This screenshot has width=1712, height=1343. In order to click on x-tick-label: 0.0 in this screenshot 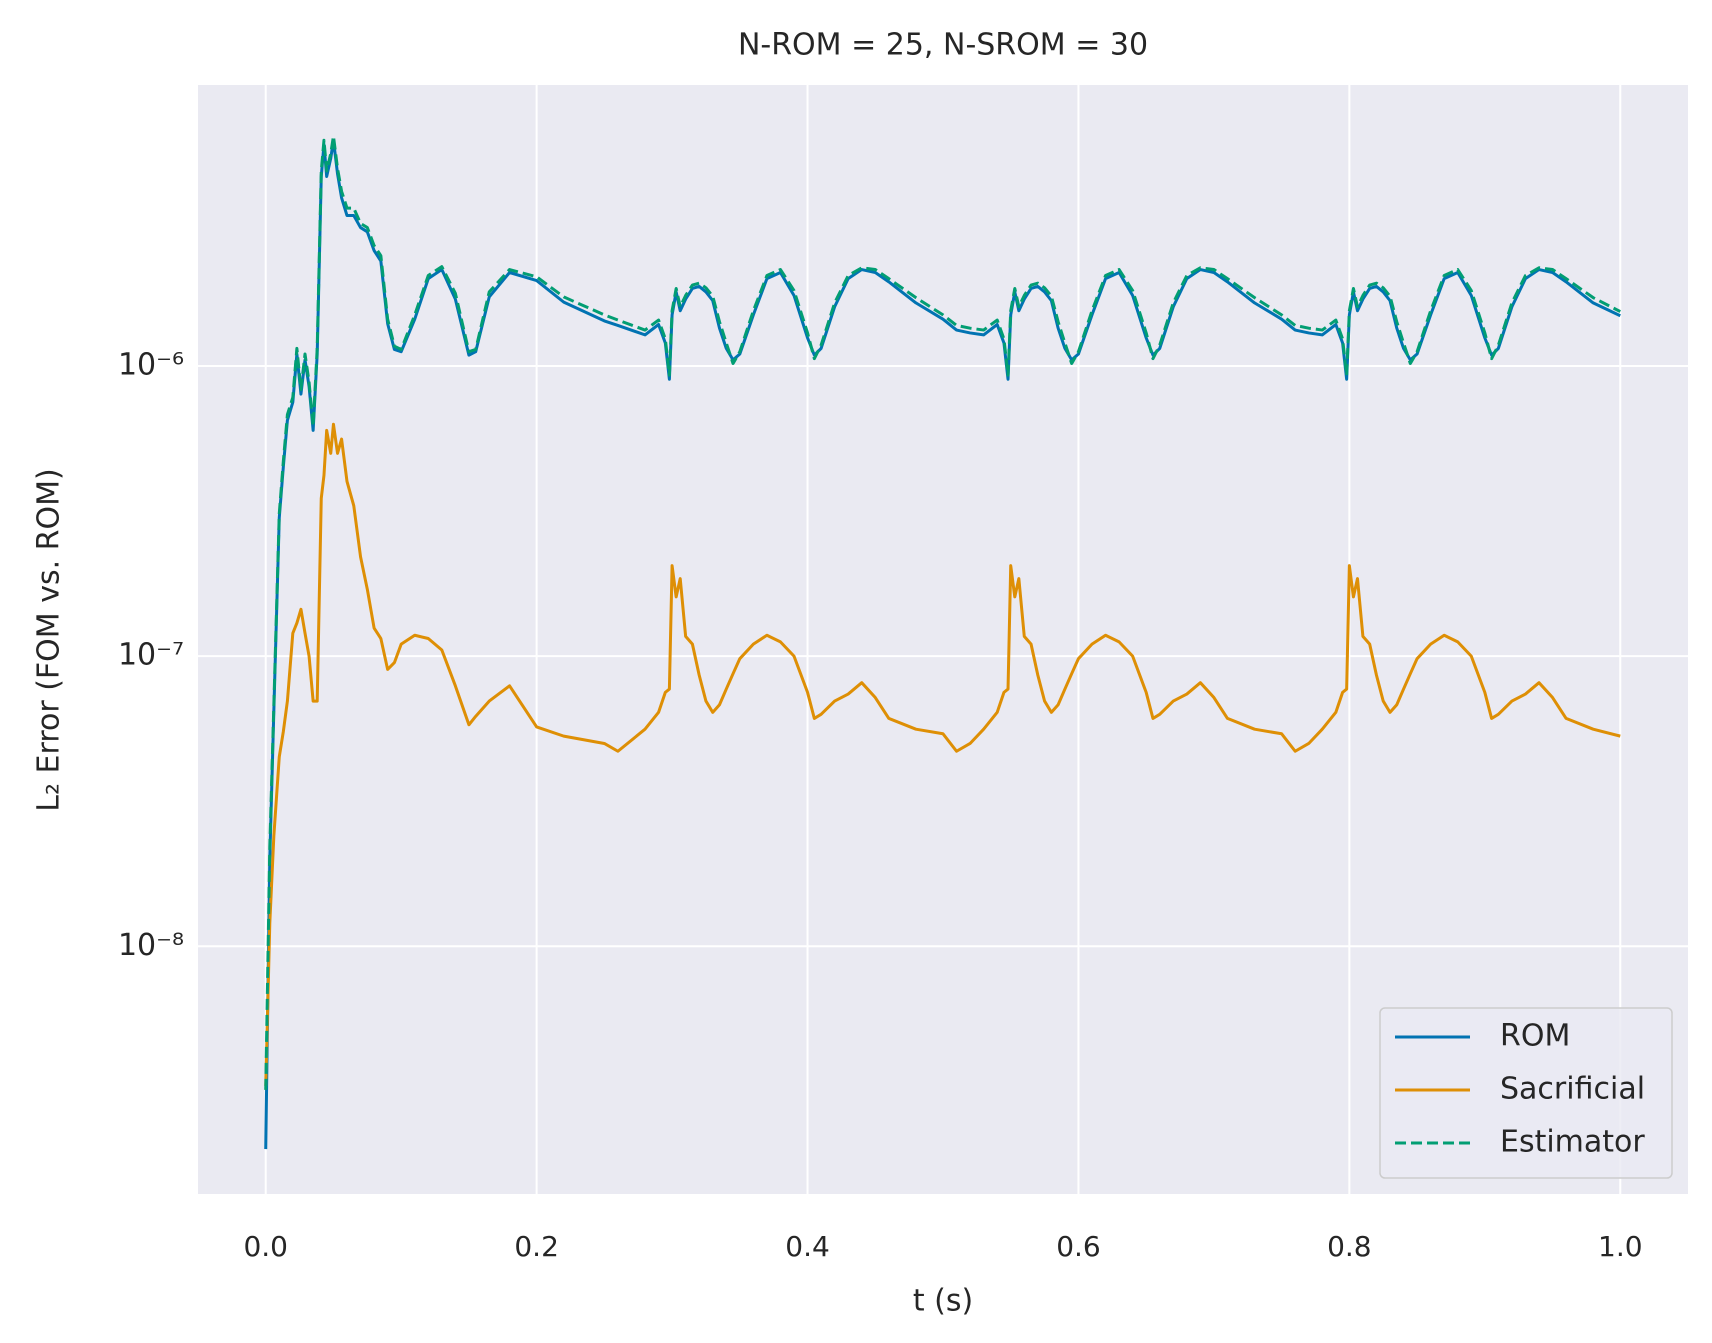, I will do `click(265, 1246)`.